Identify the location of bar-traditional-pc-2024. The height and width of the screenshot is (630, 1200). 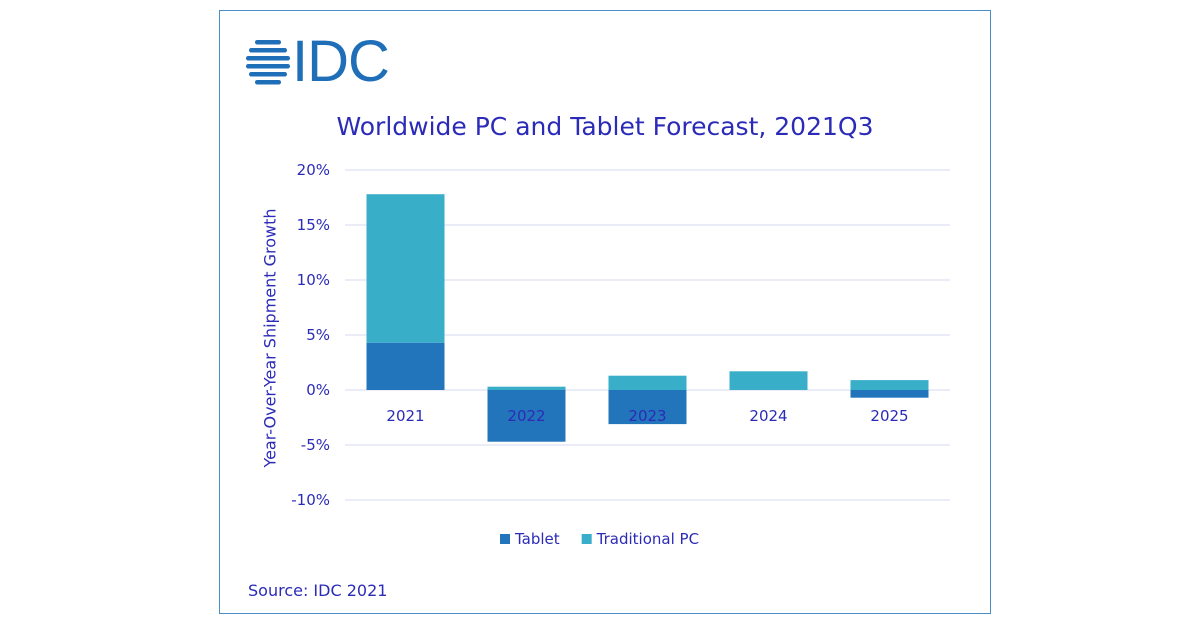
(768, 380).